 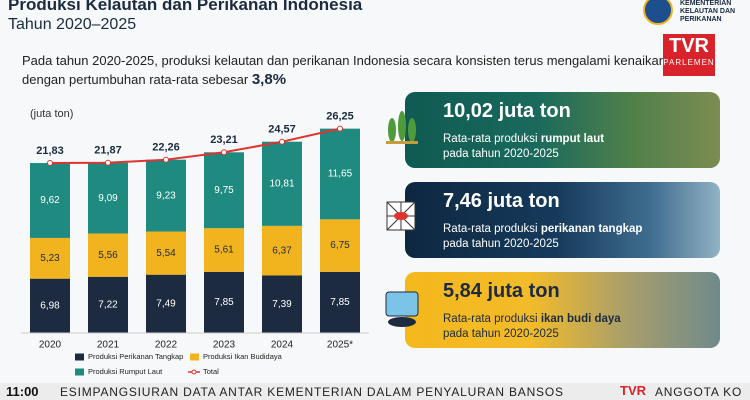 I want to click on value-label: 6,98, so click(x=50, y=305).